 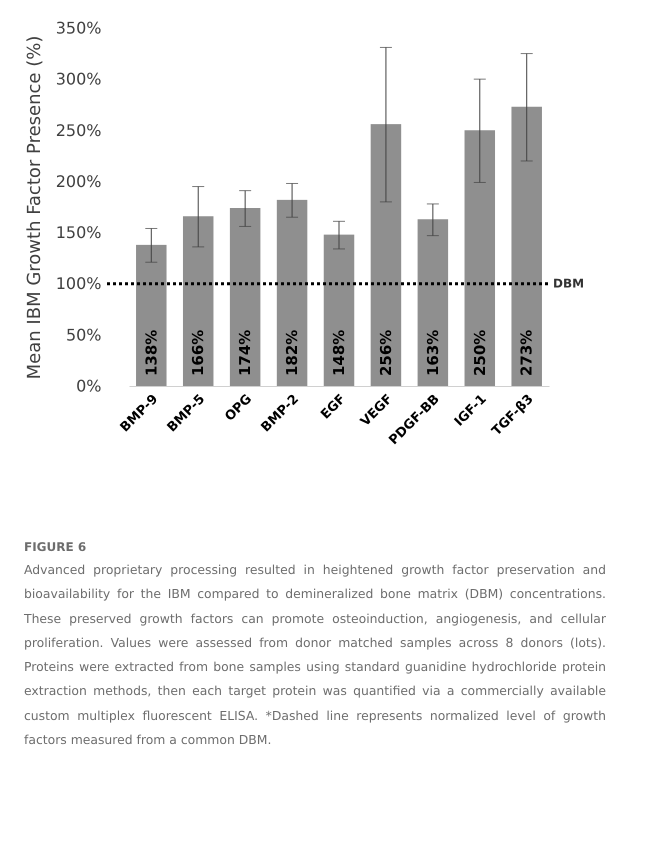 I want to click on data-label: 182%, so click(x=292, y=353).